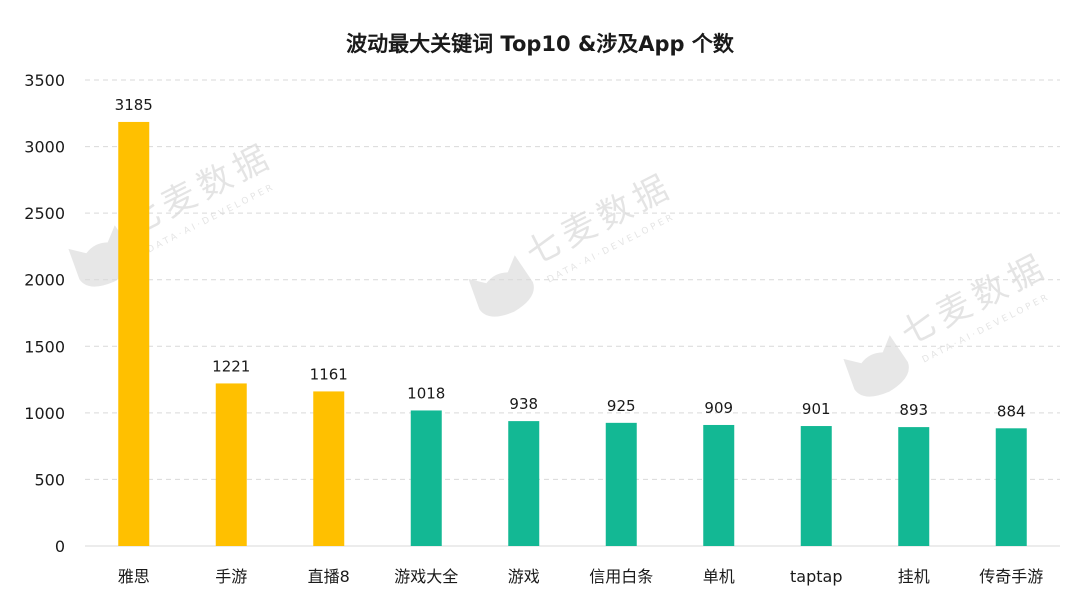 Image resolution: width=1080 pixels, height=606 pixels. What do you see at coordinates (134, 105) in the screenshot?
I see `data-label: 3185` at bounding box center [134, 105].